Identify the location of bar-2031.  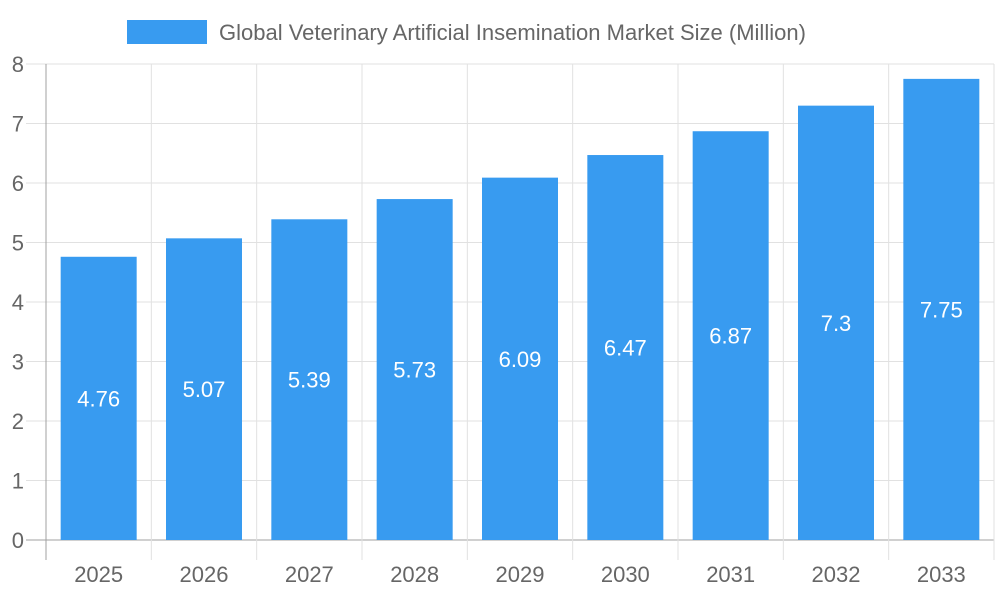
(730, 336).